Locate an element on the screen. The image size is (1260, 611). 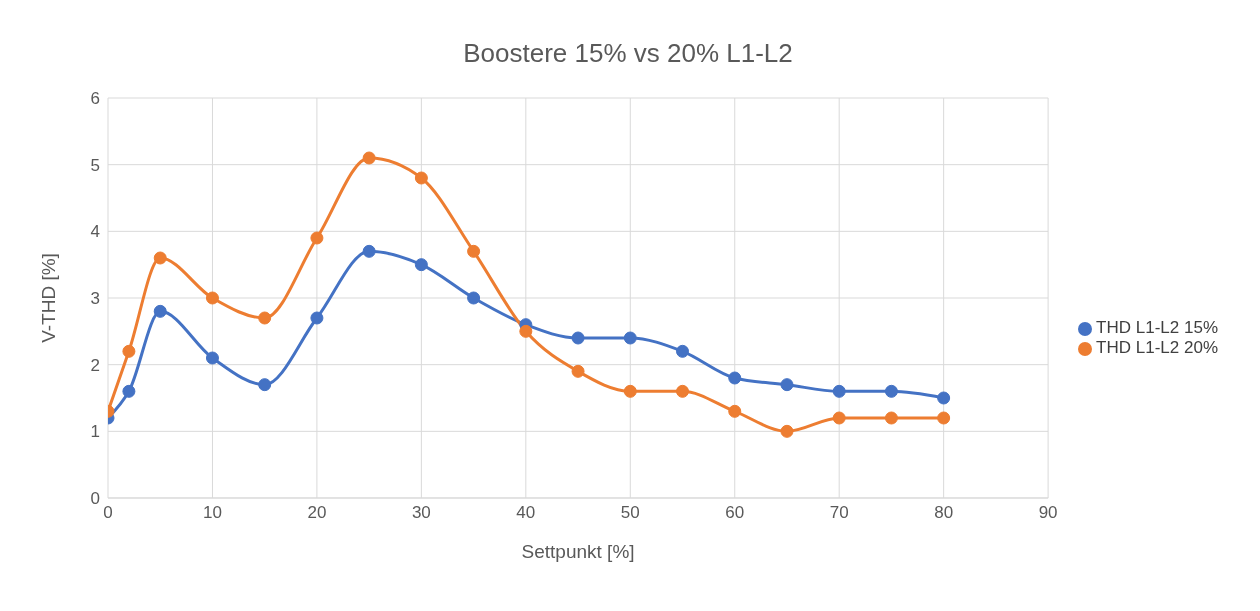
x-tick-label: 80 is located at coordinates (944, 513).